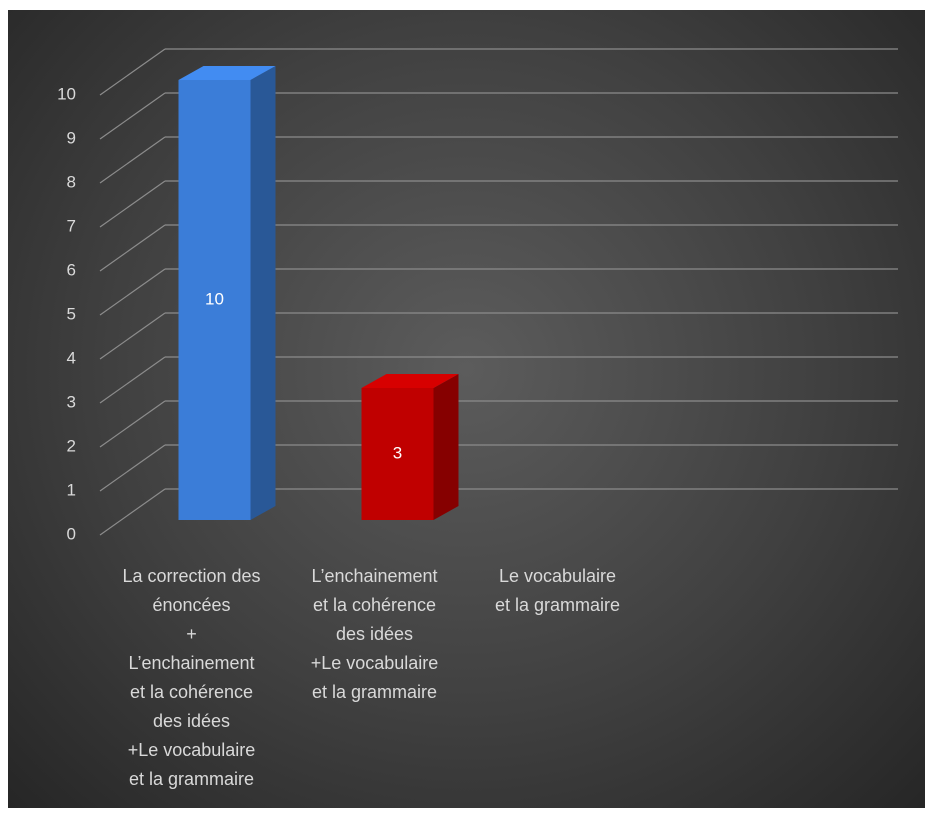 This screenshot has width=933, height=820. What do you see at coordinates (557, 590) in the screenshot?
I see `x-tick-label: Le vocabulaire et la grammaire` at bounding box center [557, 590].